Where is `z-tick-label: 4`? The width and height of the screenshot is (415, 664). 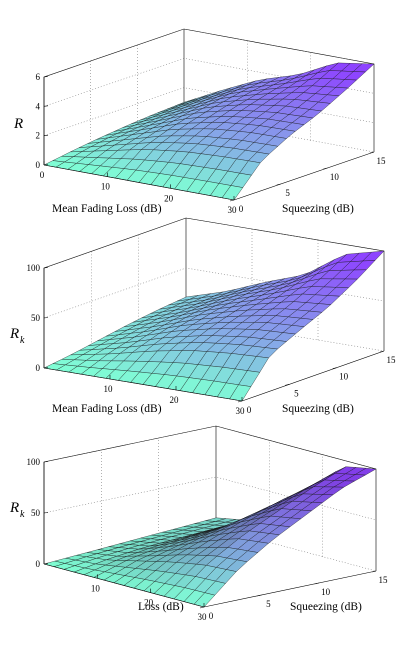 z-tick-label: 4 is located at coordinates (38, 106).